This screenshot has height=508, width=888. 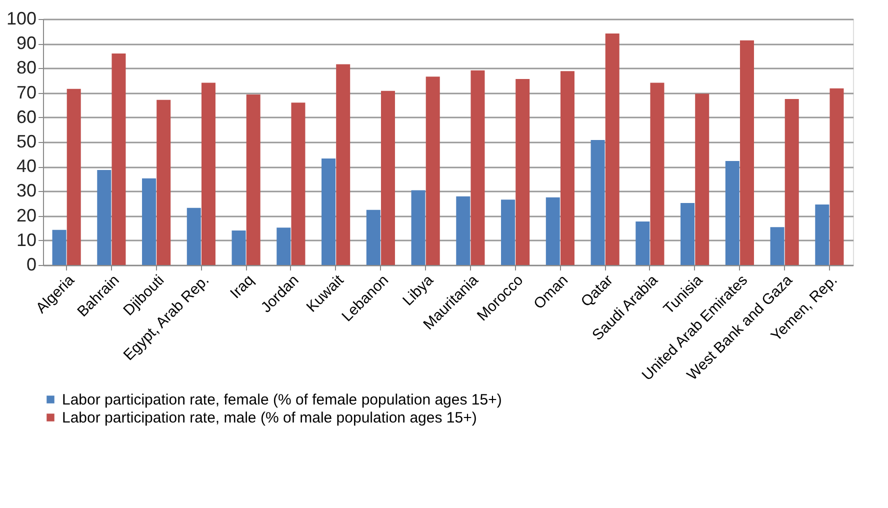 What do you see at coordinates (26, 215) in the screenshot?
I see `y-tick-label: 20` at bounding box center [26, 215].